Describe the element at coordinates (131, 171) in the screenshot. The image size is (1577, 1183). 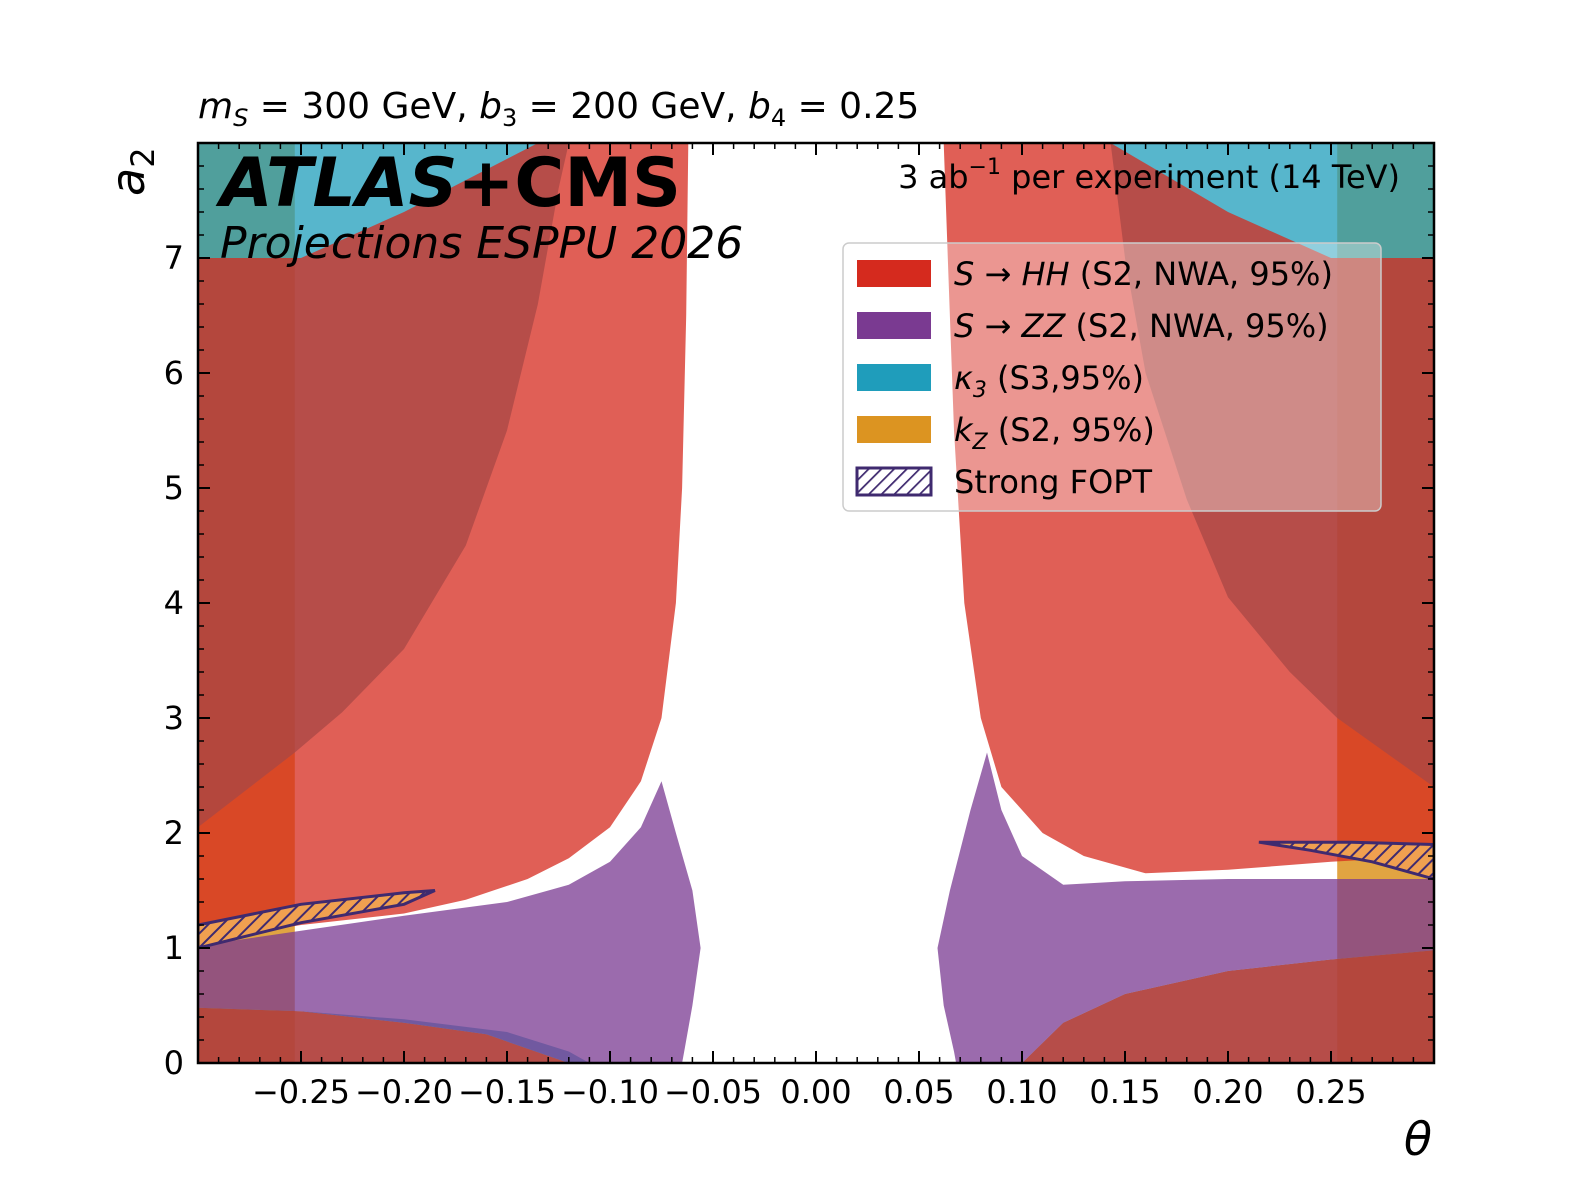
I see `y-axis-label: a2` at that location.